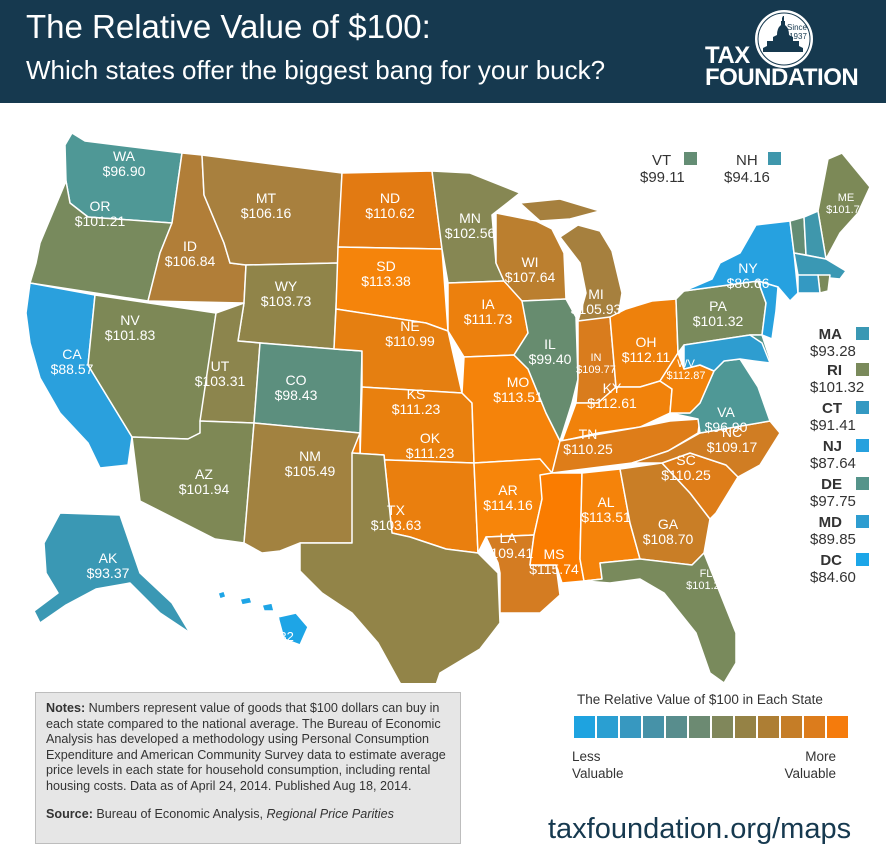  What do you see at coordinates (557, 528) in the screenshot?
I see `state-ms` at bounding box center [557, 528].